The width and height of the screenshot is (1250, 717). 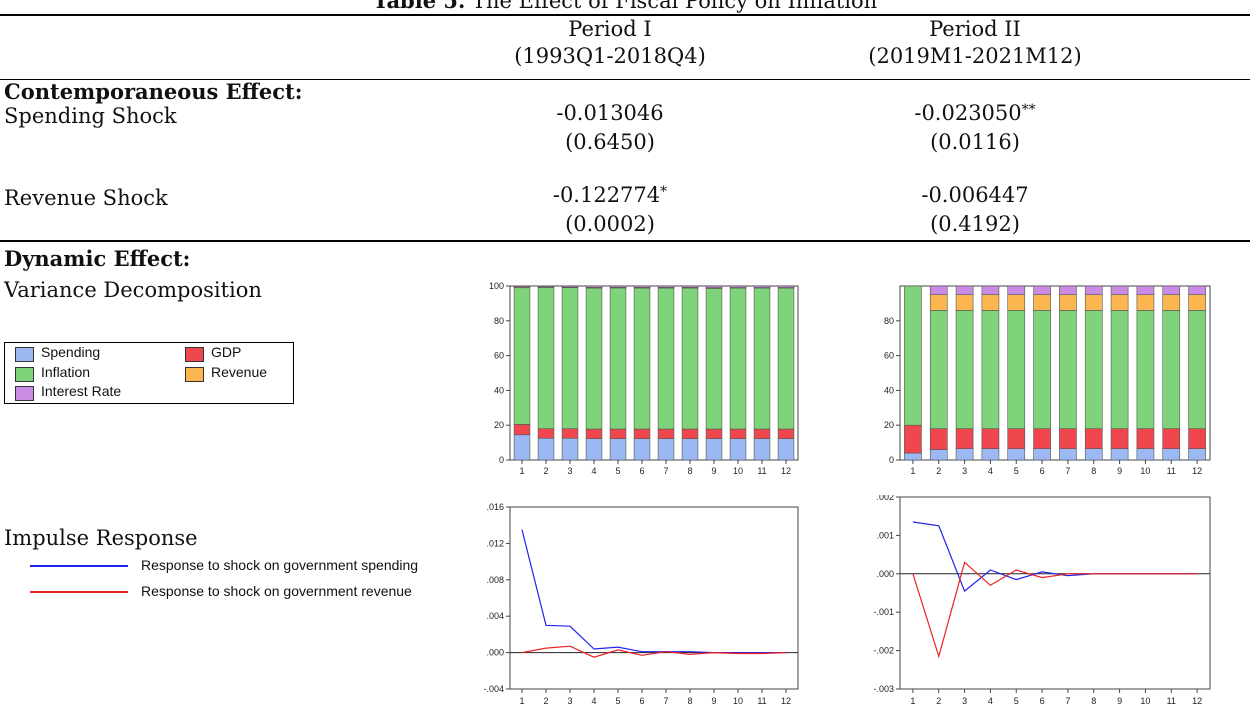 I want to click on ir-p2-series-line, so click(x=1055, y=557).